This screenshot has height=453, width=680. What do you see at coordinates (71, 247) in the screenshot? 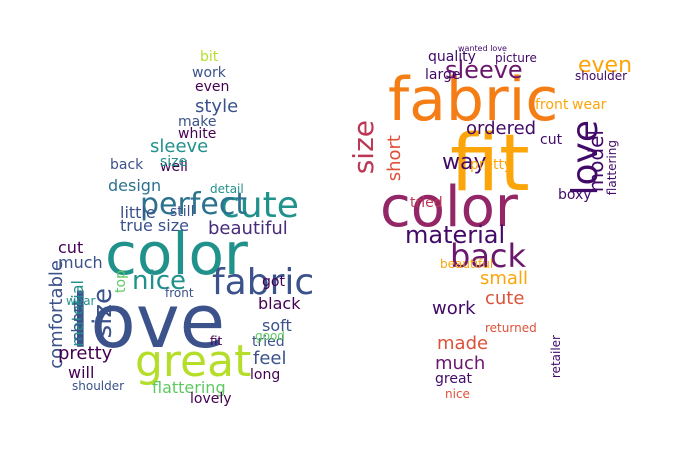
I see `positive-word-34: cut` at bounding box center [71, 247].